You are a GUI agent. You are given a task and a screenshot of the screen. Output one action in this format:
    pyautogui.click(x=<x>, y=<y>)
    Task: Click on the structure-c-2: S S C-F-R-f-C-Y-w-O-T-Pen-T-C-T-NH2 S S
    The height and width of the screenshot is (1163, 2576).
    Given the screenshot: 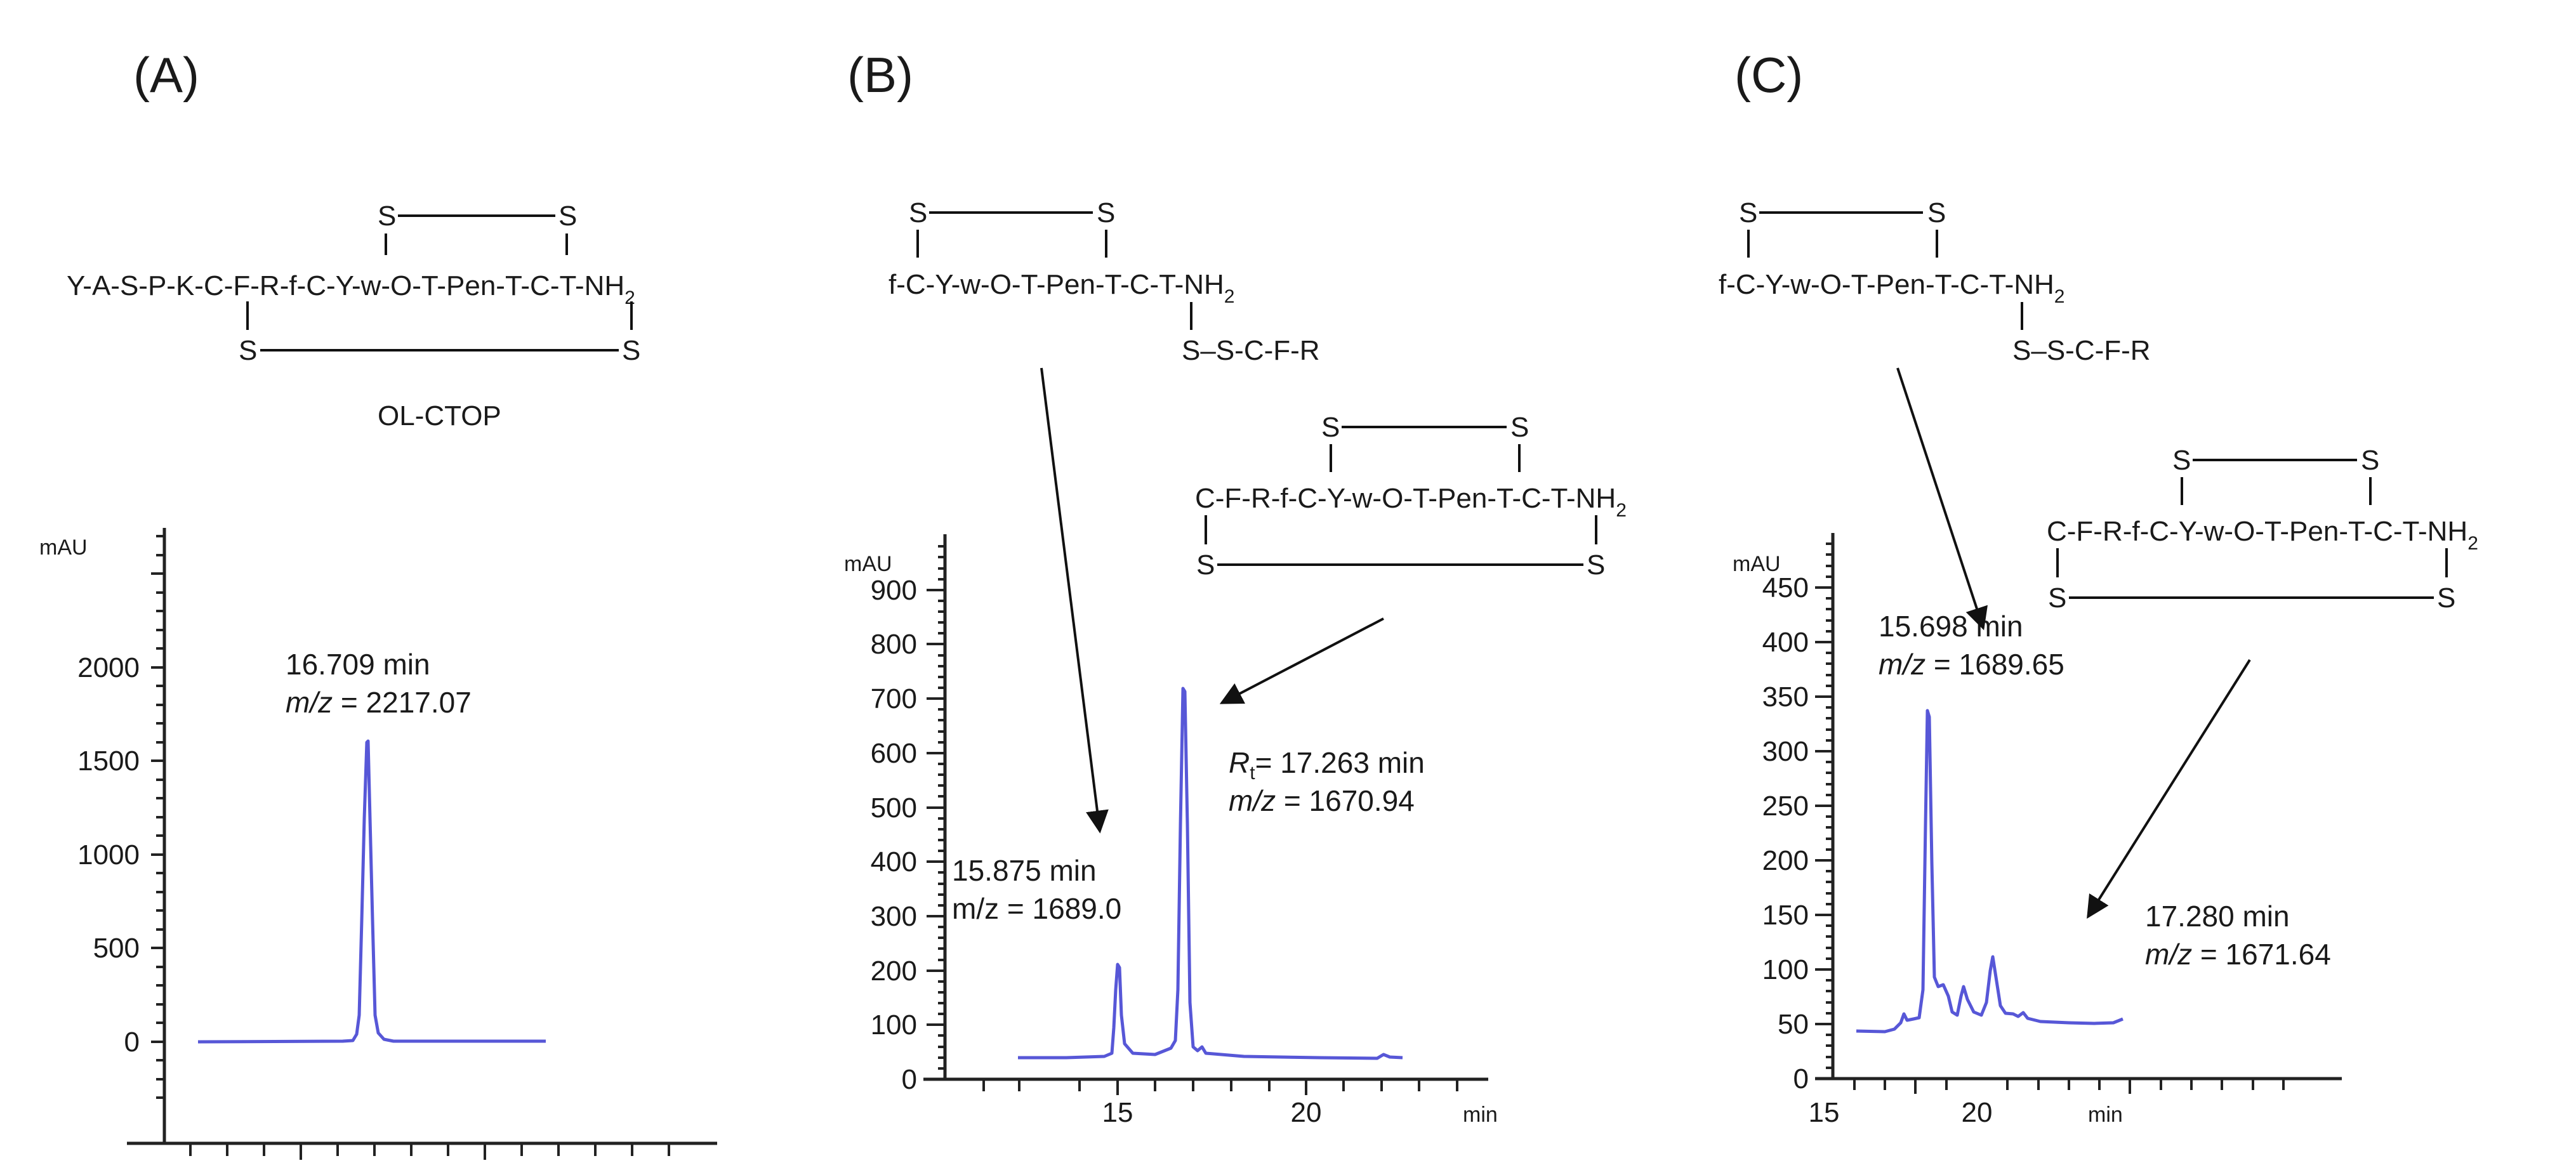 What is the action you would take?
    pyautogui.click(x=2262, y=529)
    